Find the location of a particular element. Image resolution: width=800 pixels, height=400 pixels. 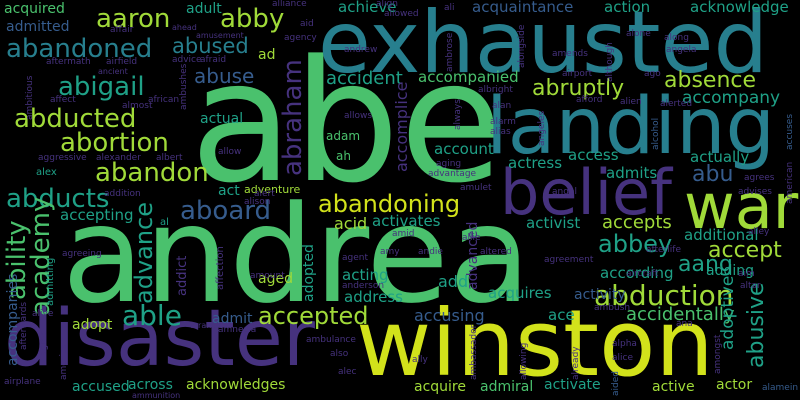

word-aim: aim is located at coordinates (746, 274).